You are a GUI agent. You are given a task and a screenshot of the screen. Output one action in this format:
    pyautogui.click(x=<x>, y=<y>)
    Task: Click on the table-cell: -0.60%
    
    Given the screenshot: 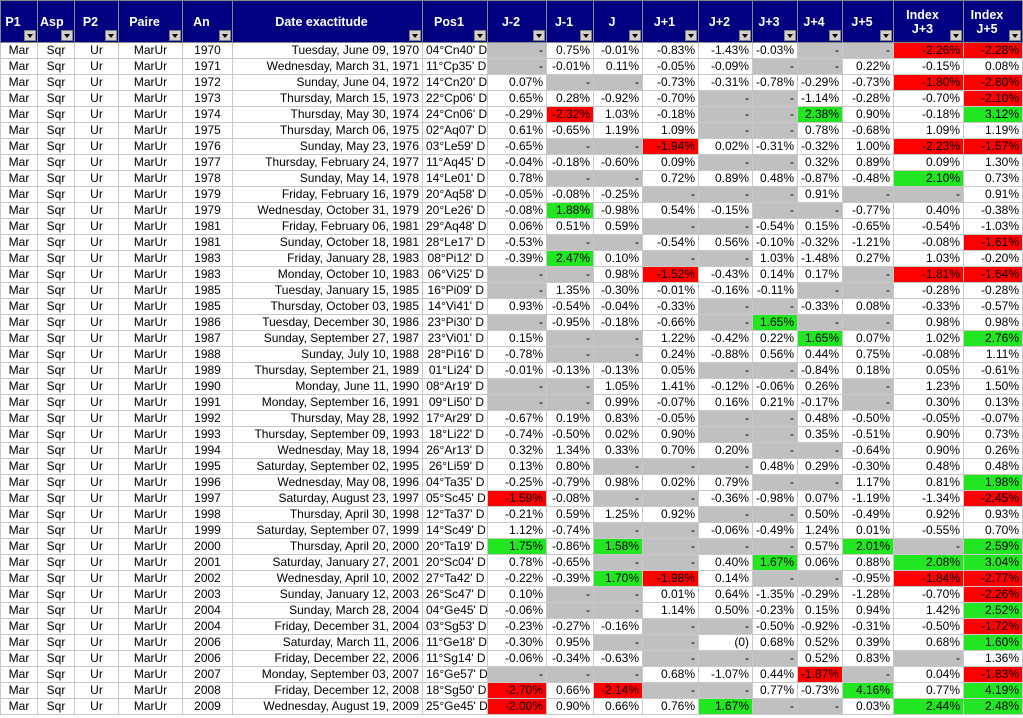 What is the action you would take?
    pyautogui.click(x=618, y=162)
    